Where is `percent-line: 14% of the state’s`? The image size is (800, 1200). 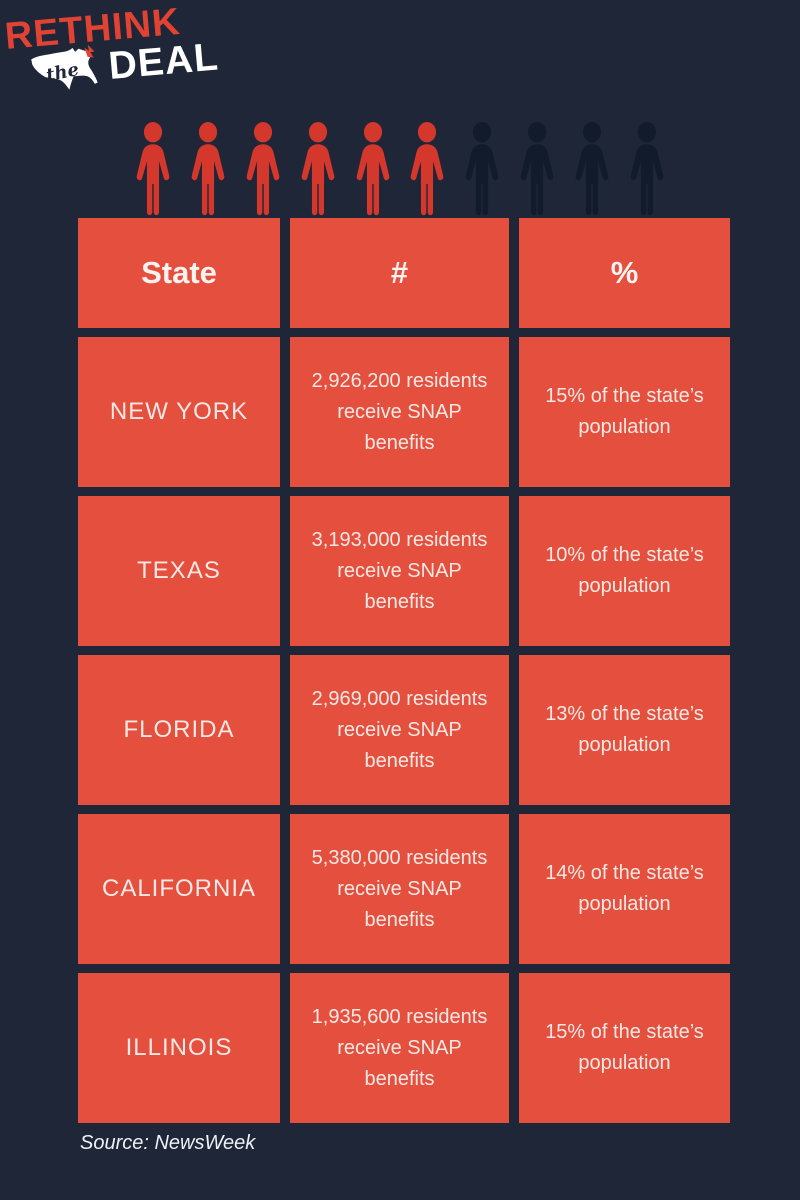
percent-line: 14% of the state’s is located at coordinates (624, 873).